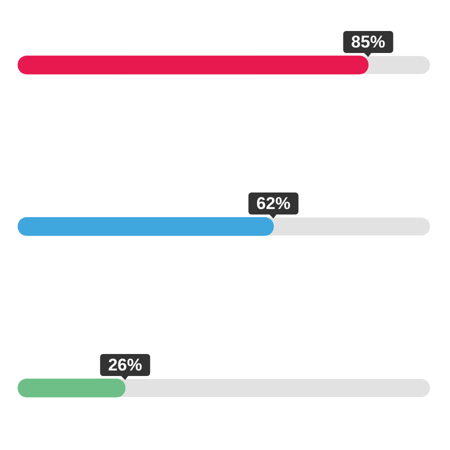 The image size is (450, 450). Describe the element at coordinates (273, 204) in the screenshot. I see `data-label: 62%` at that location.